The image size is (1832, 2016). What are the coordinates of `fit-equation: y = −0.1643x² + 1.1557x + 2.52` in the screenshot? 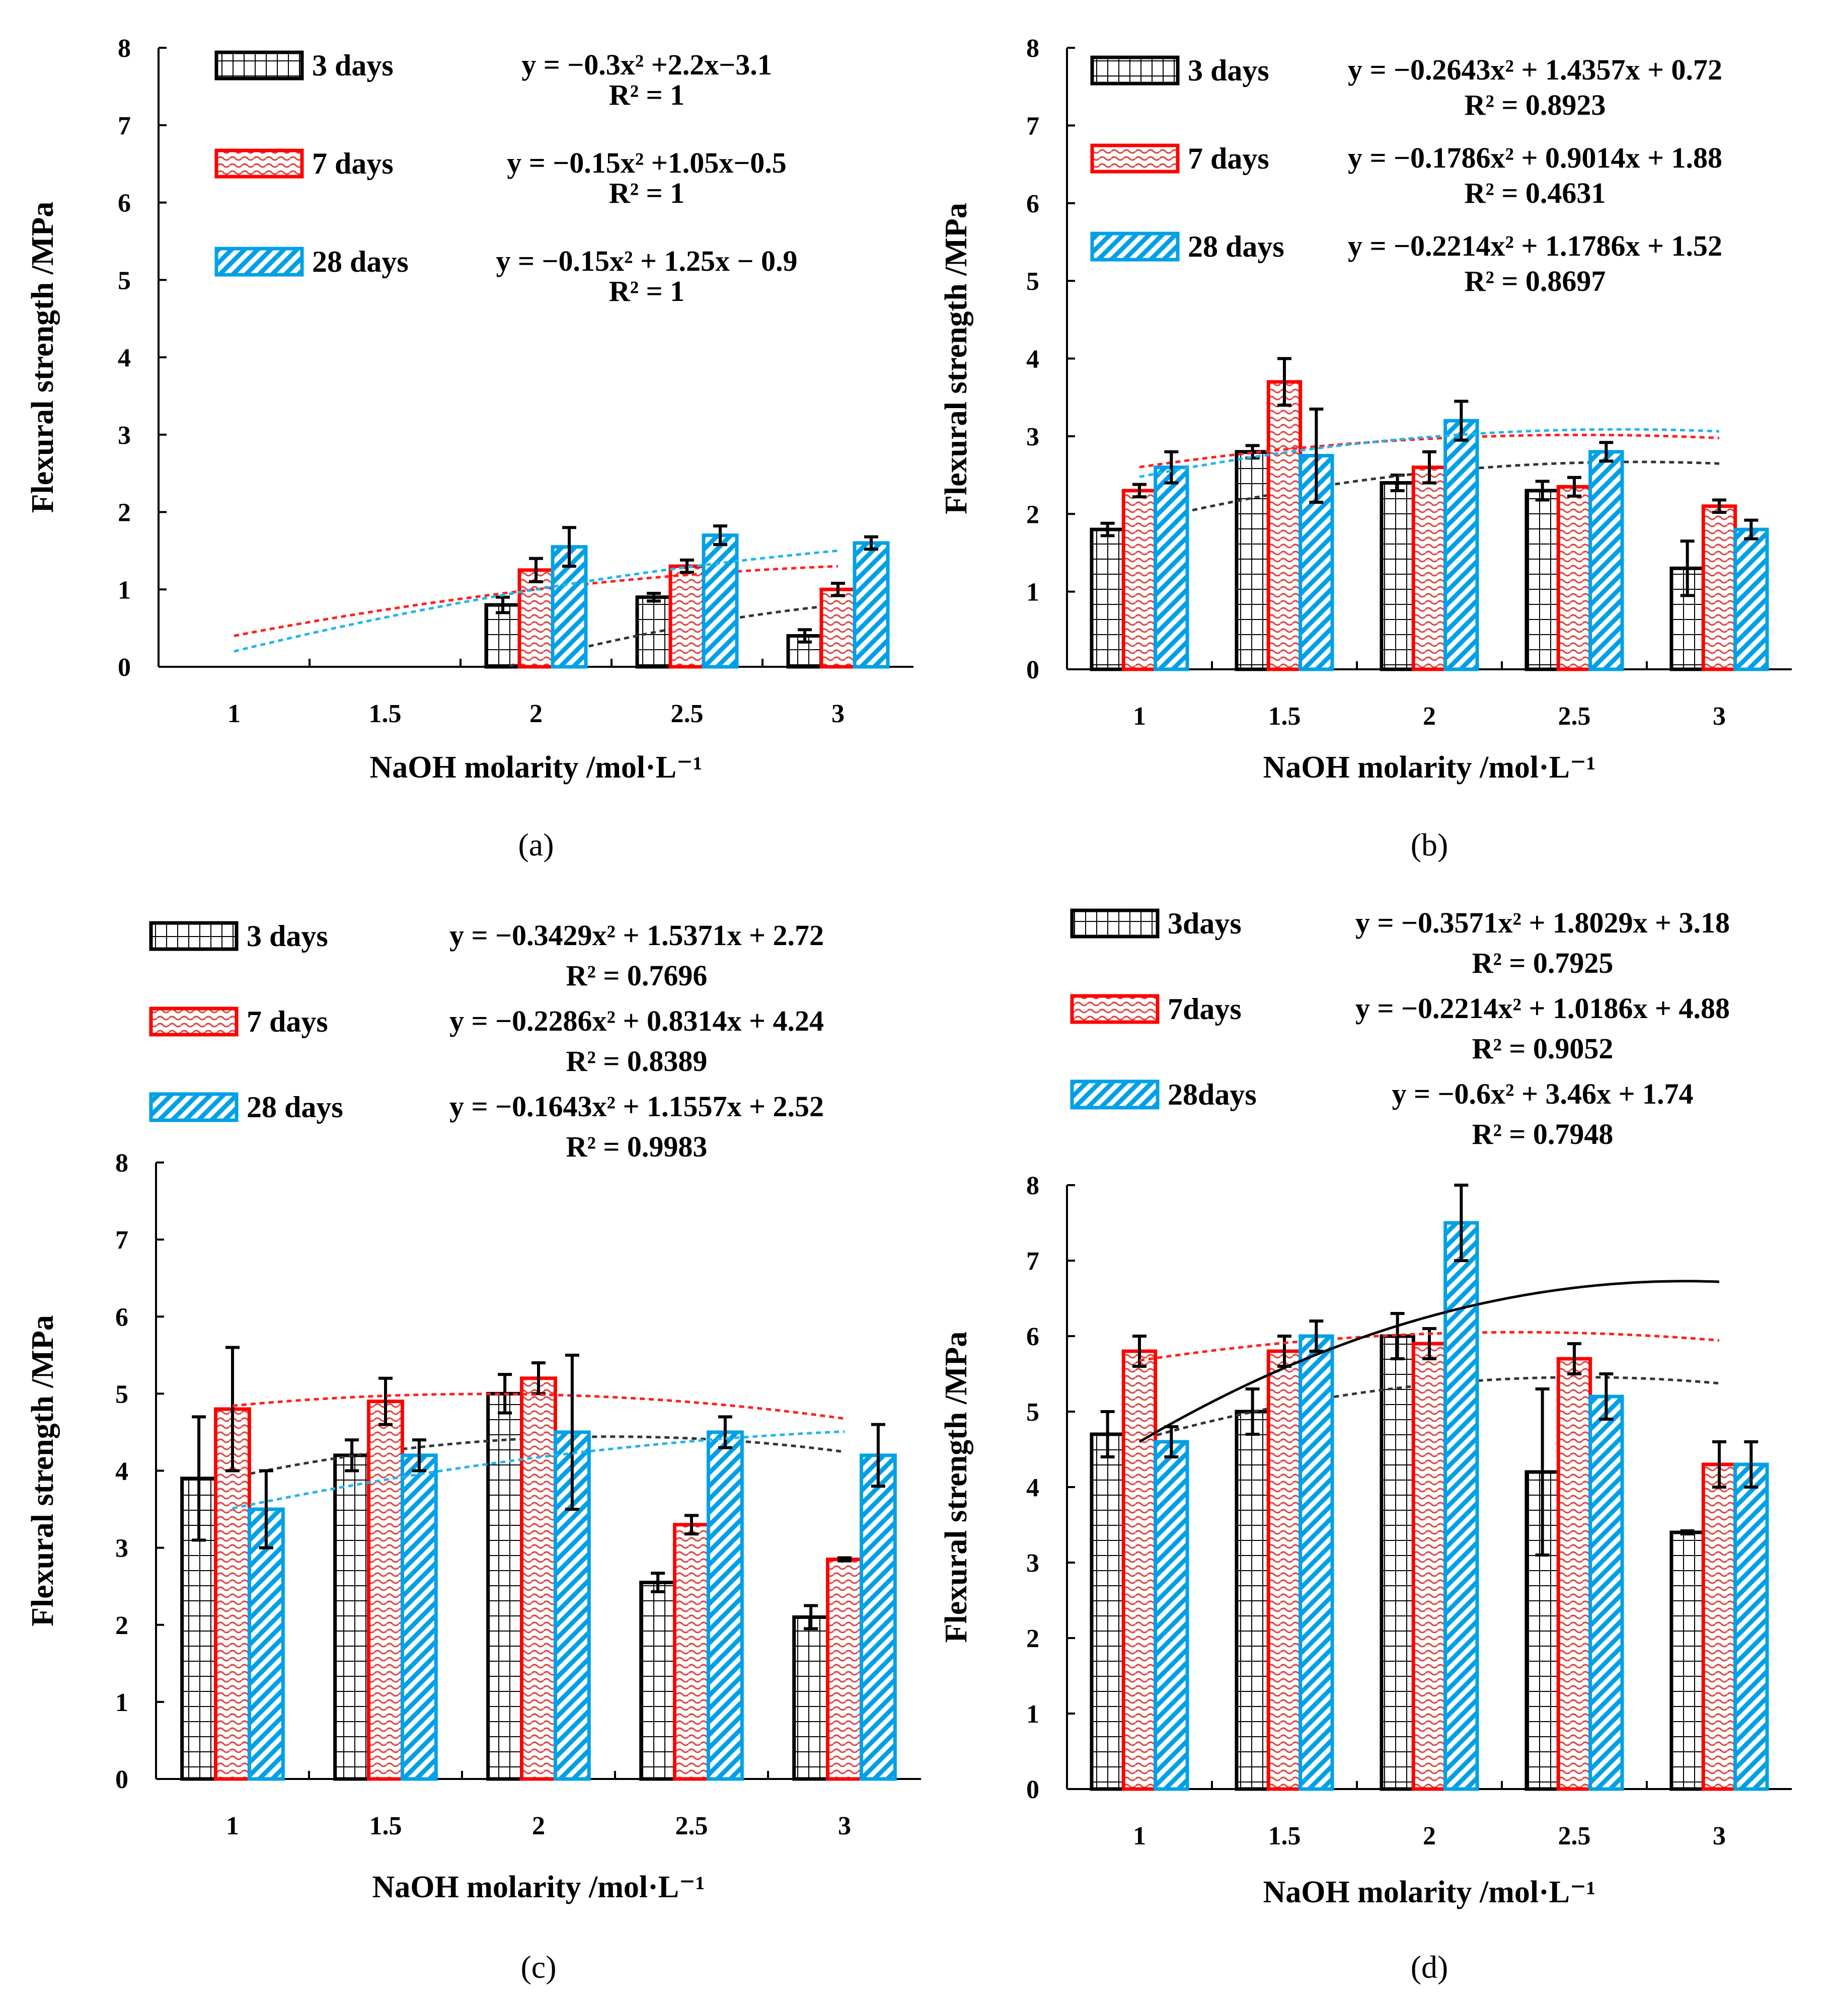 It's located at (636, 1106).